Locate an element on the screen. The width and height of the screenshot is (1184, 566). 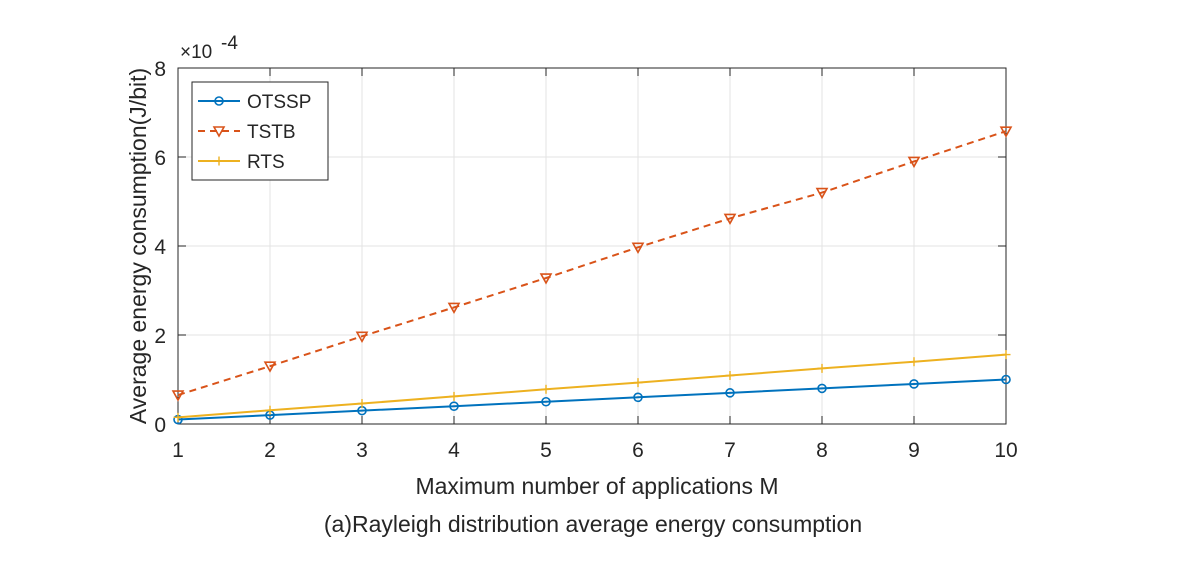
x-tick-label: 10 is located at coordinates (1005, 450).